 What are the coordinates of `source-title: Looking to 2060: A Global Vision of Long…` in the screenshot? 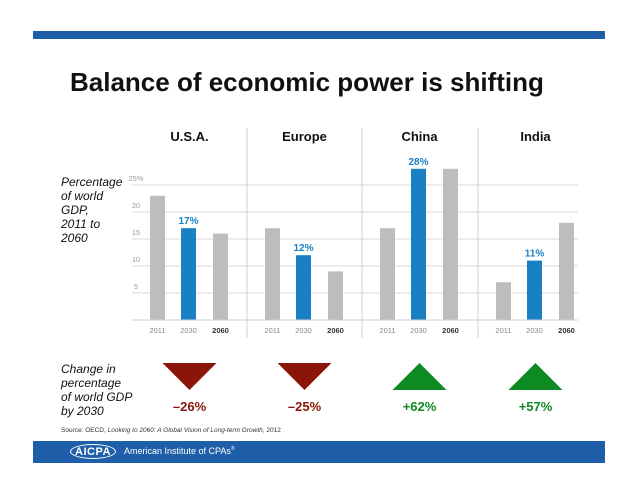 It's located at (185, 430).